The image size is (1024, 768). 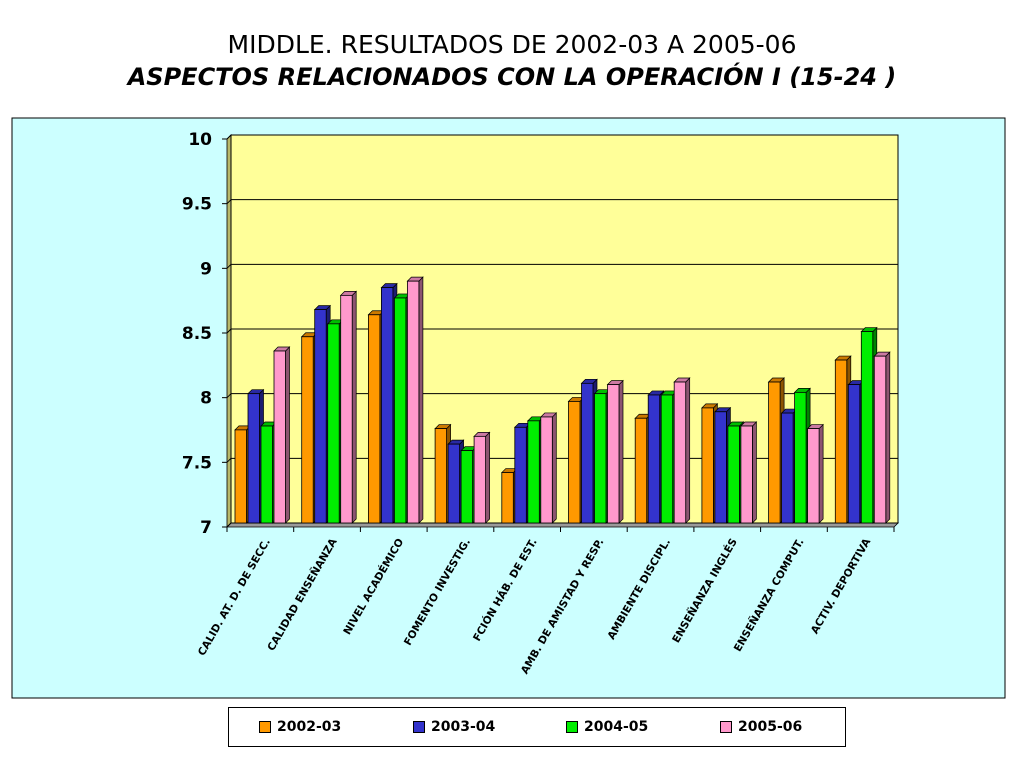 What do you see at coordinates (512, 44) in the screenshot?
I see `page-title: MIDDLE. RESULTADOS DE 2002-03 A 2005-06` at bounding box center [512, 44].